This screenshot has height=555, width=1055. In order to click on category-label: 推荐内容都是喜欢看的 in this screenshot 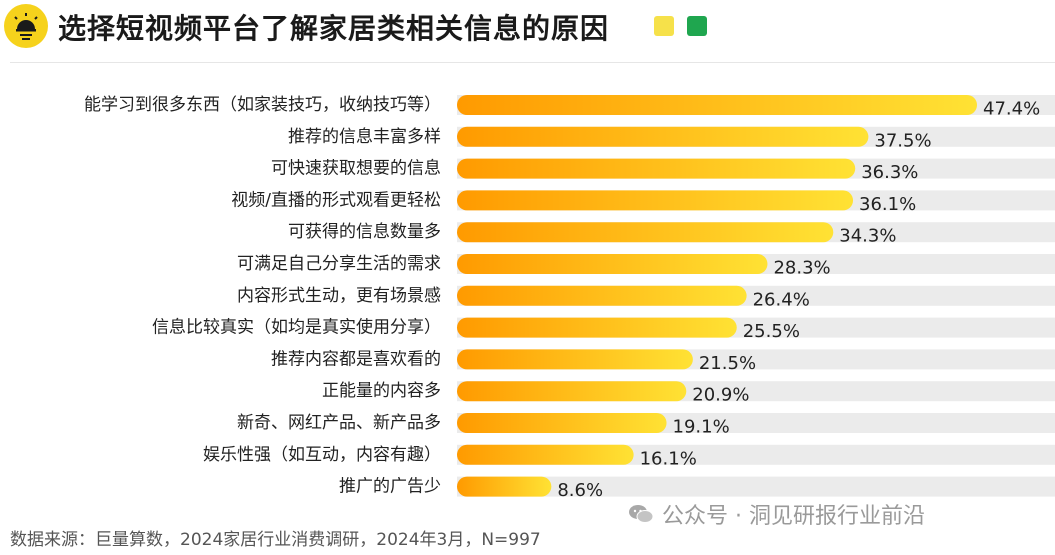, I will do `click(356, 359)`.